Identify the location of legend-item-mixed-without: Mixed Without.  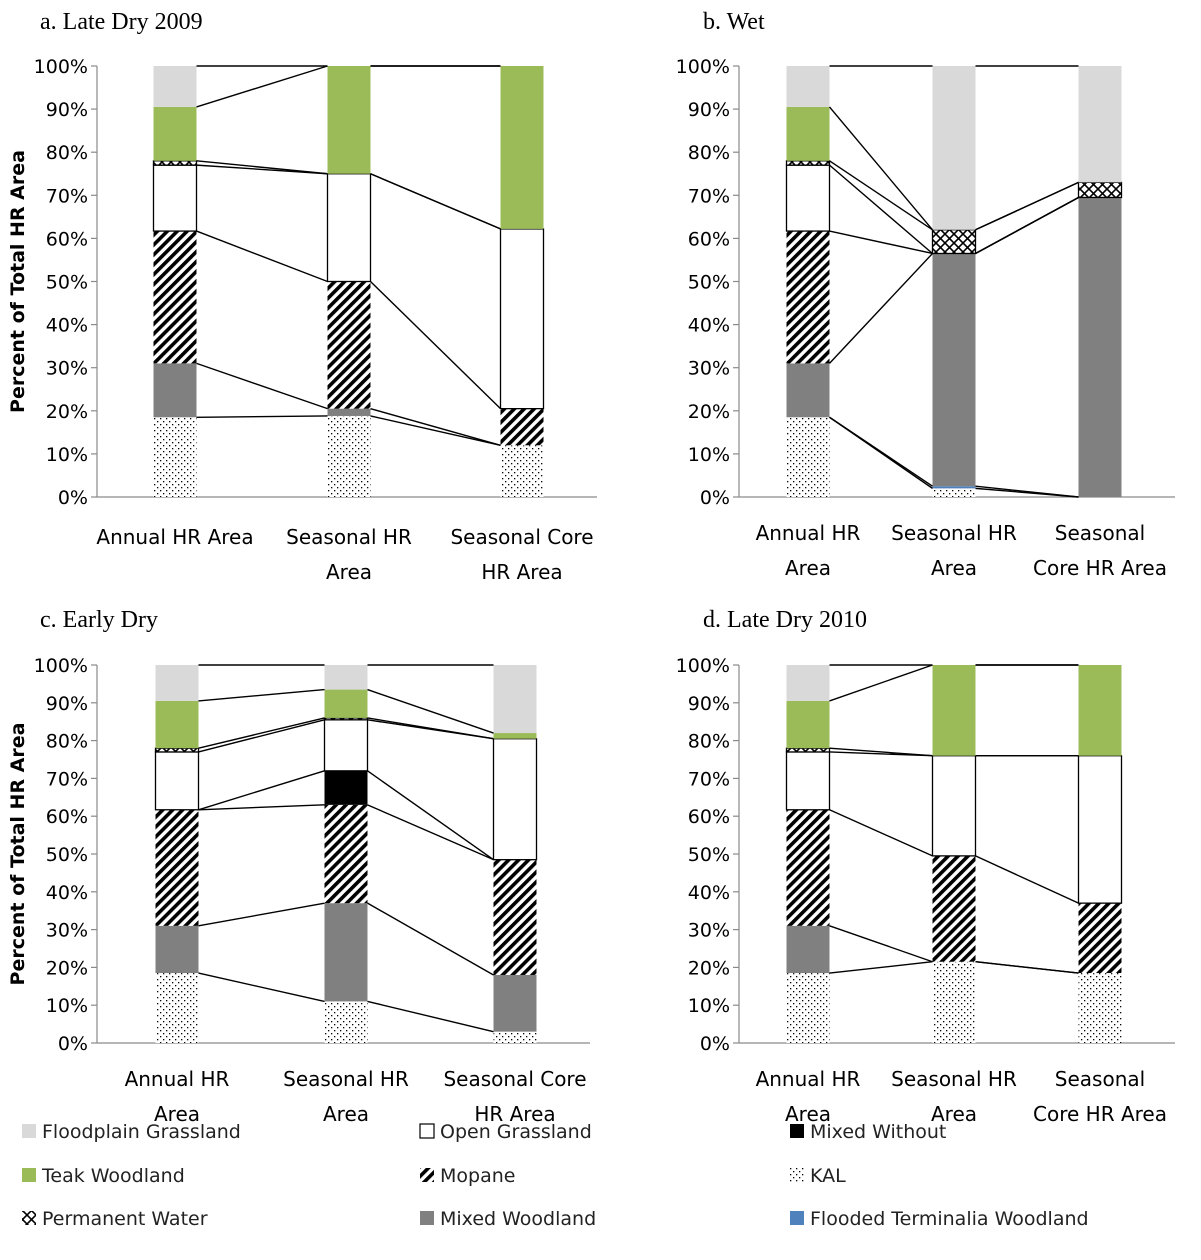
(868, 1132).